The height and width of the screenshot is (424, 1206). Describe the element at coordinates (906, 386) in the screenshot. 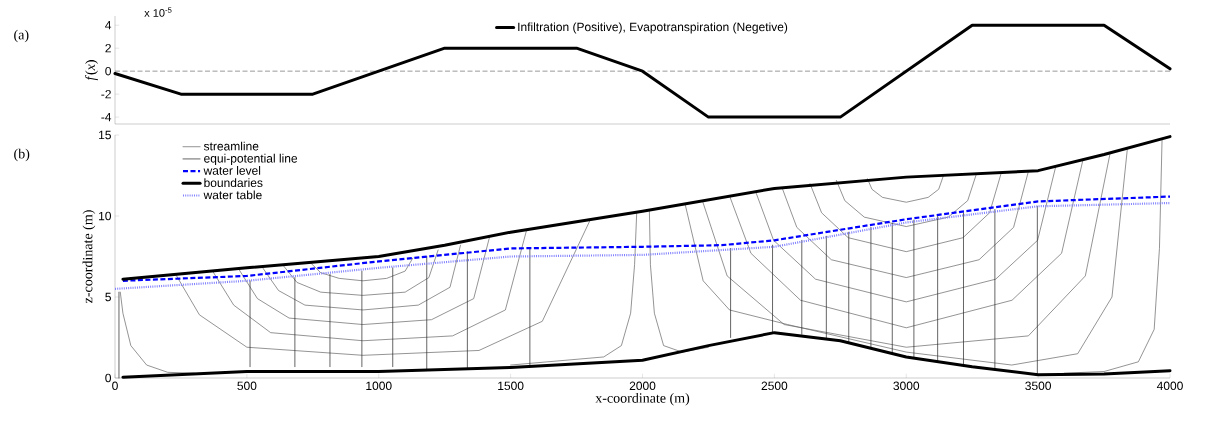

I see `x-tick-label: 3000` at that location.